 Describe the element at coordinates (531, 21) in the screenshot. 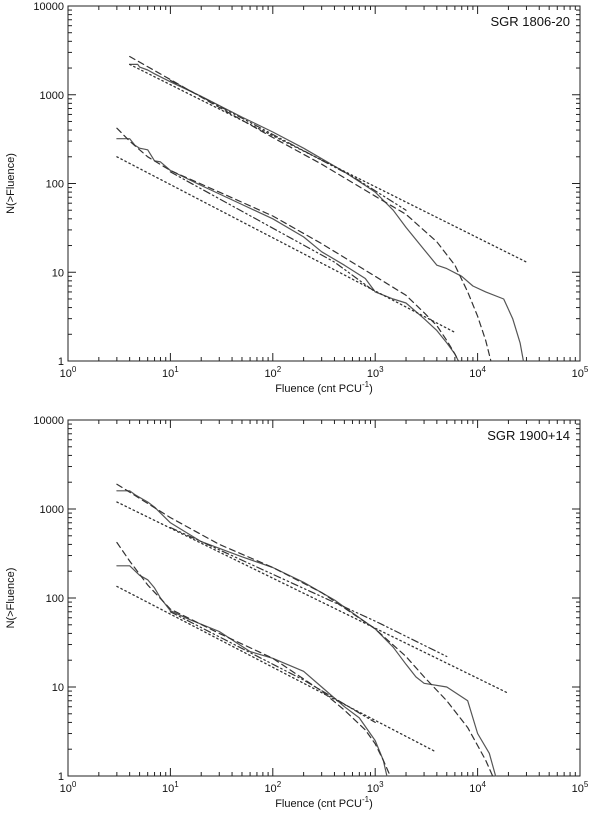

I see `panel-title: SGR 1806-20` at that location.